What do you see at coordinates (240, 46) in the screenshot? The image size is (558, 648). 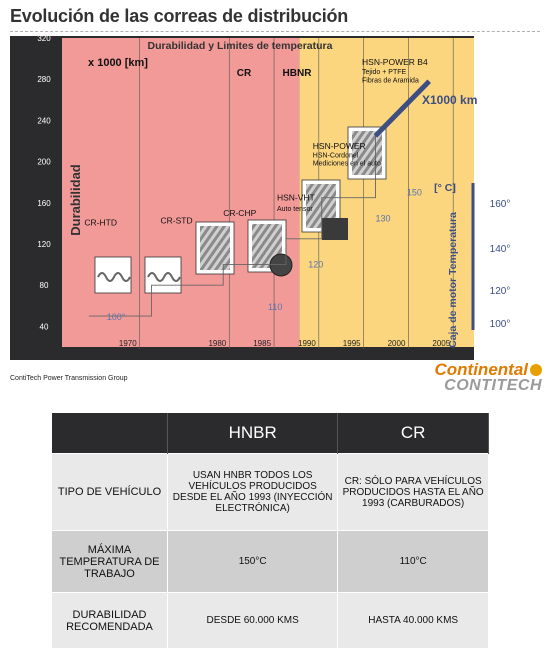 I see `chart-title: Durabilidad y Limites de temperatura` at bounding box center [240, 46].